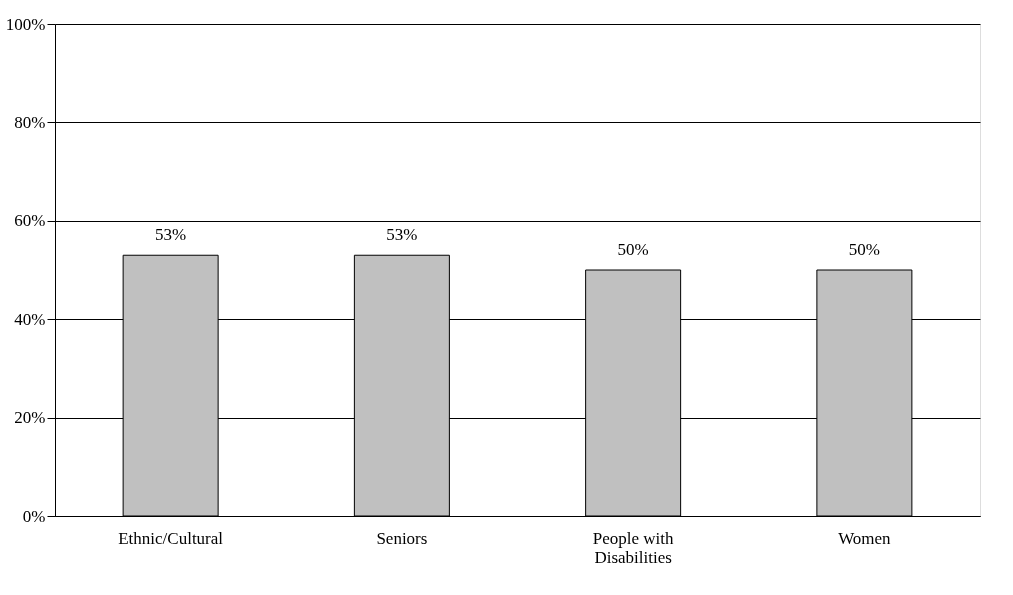  Describe the element at coordinates (865, 538) in the screenshot. I see `x-tick-label: Women` at that location.